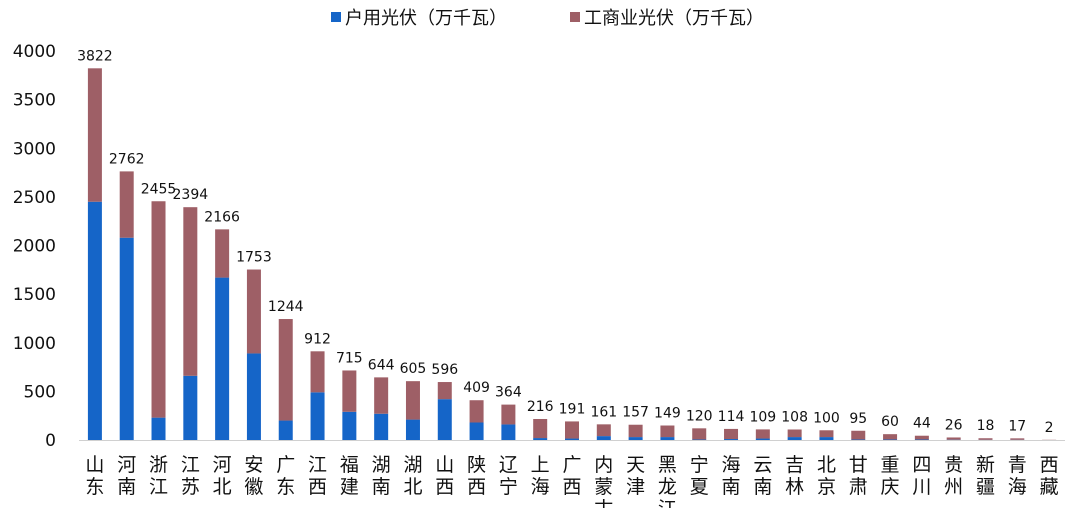 Image resolution: width=1080 pixels, height=508 pixels. I want to click on total-label: 409, so click(476, 388).